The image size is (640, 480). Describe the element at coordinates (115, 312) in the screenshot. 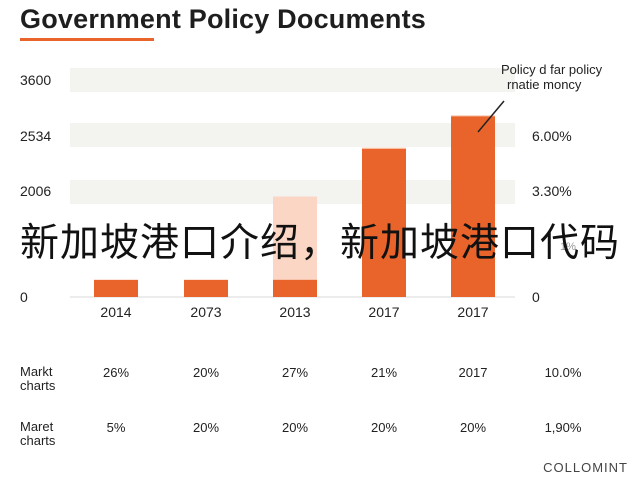

I see `x-tick-label: 2014` at that location.